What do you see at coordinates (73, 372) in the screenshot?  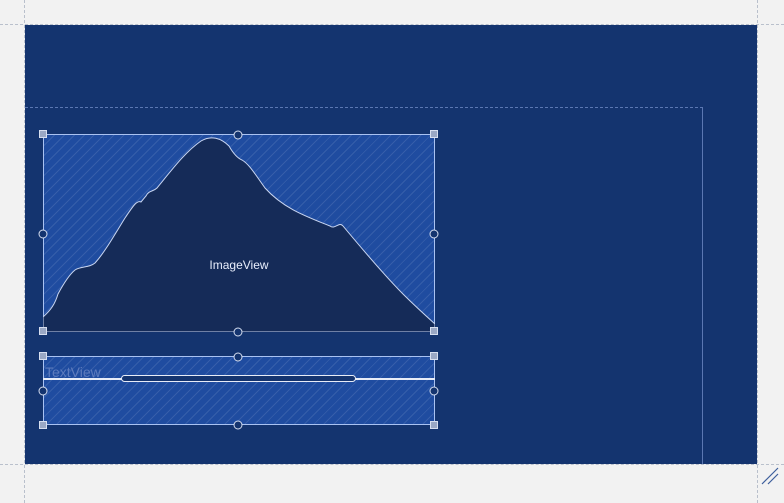 I see `text-view-label: TextView` at bounding box center [73, 372].